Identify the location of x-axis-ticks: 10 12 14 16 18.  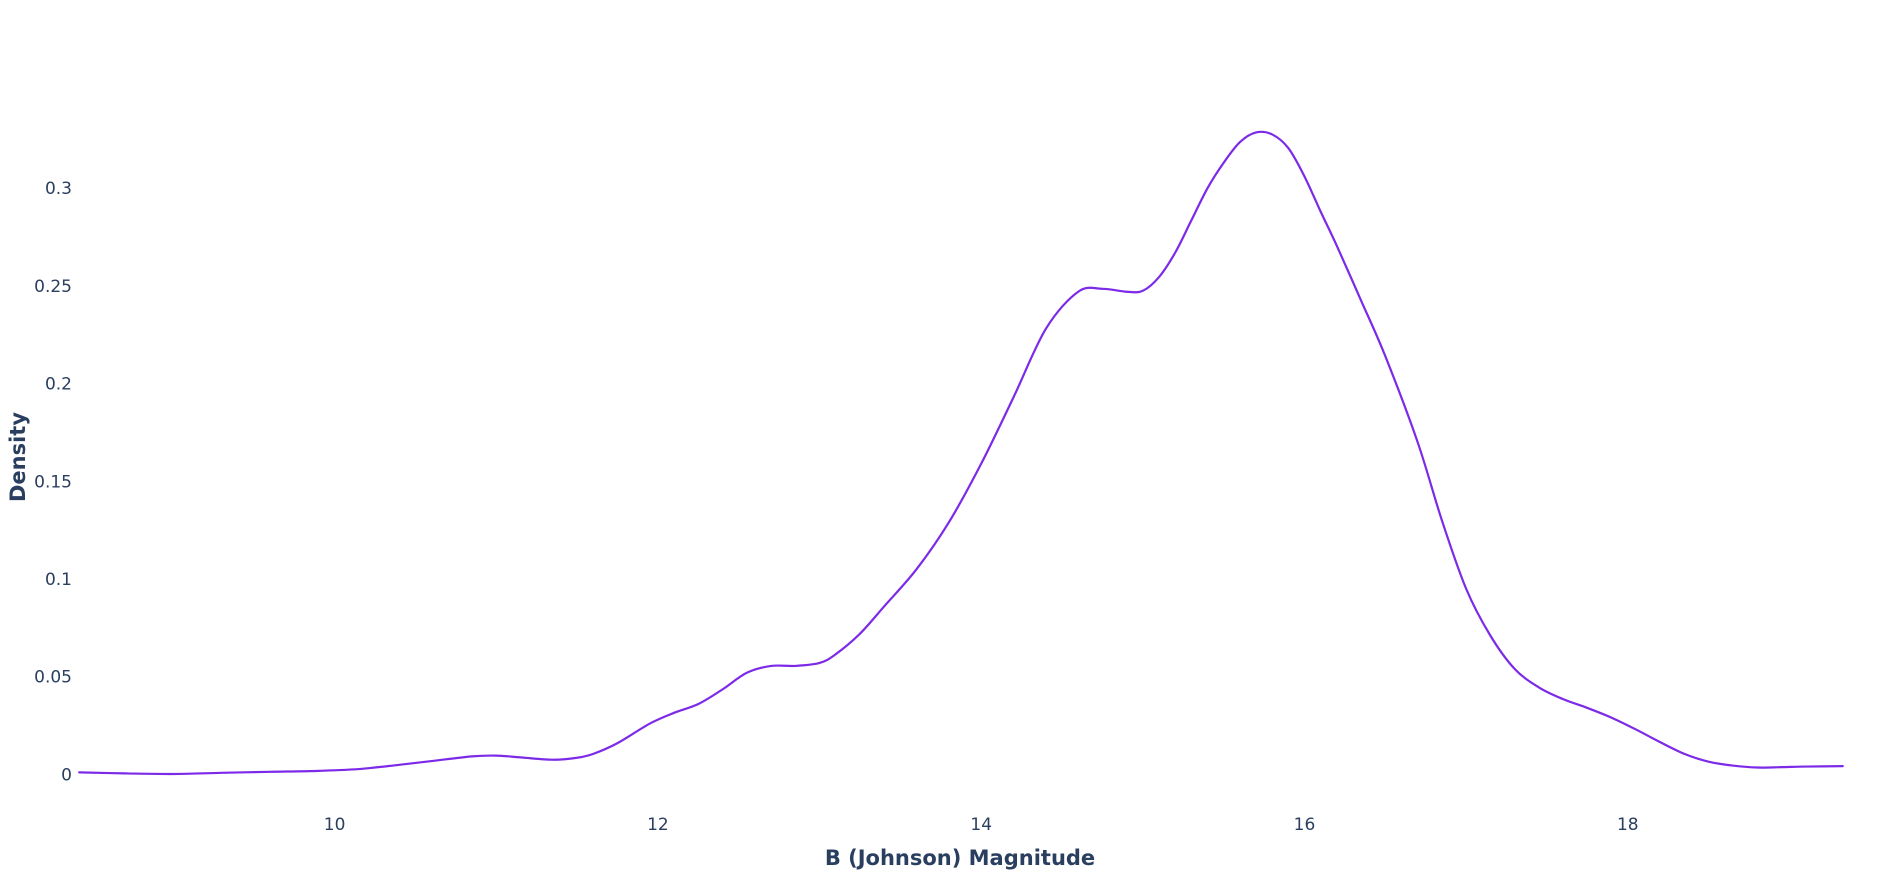
(981, 825).